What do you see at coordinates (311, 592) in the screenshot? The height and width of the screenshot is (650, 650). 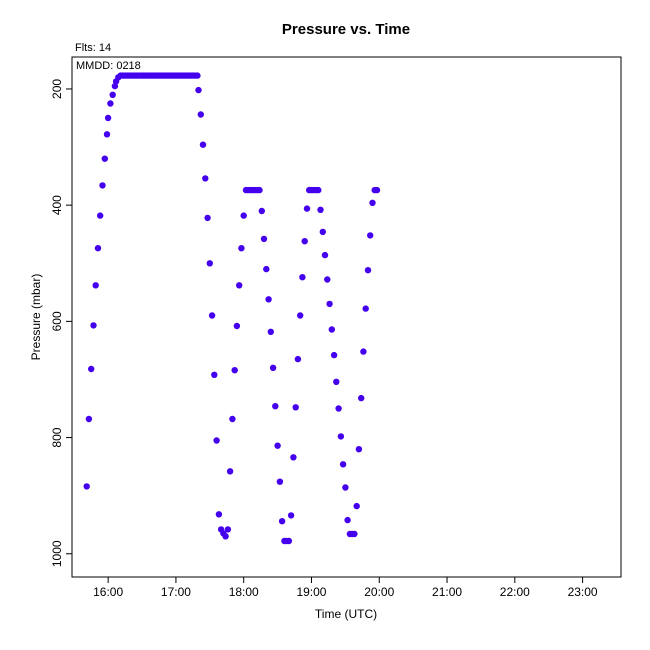 I see `x-tick-label: 19:00` at bounding box center [311, 592].